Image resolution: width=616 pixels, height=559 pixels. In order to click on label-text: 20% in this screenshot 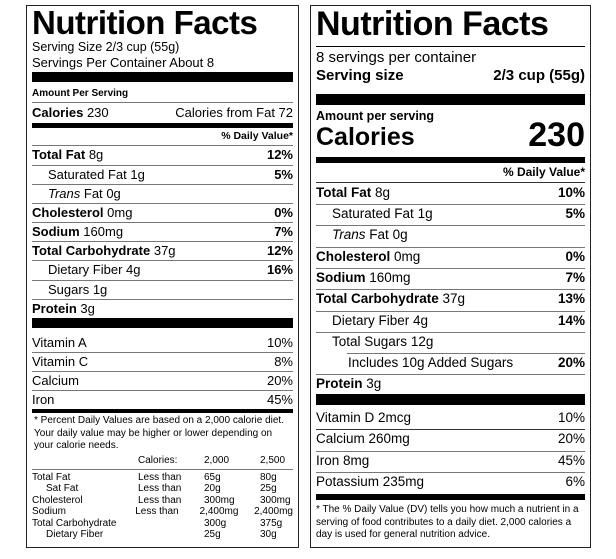, I will do `click(571, 362)`.